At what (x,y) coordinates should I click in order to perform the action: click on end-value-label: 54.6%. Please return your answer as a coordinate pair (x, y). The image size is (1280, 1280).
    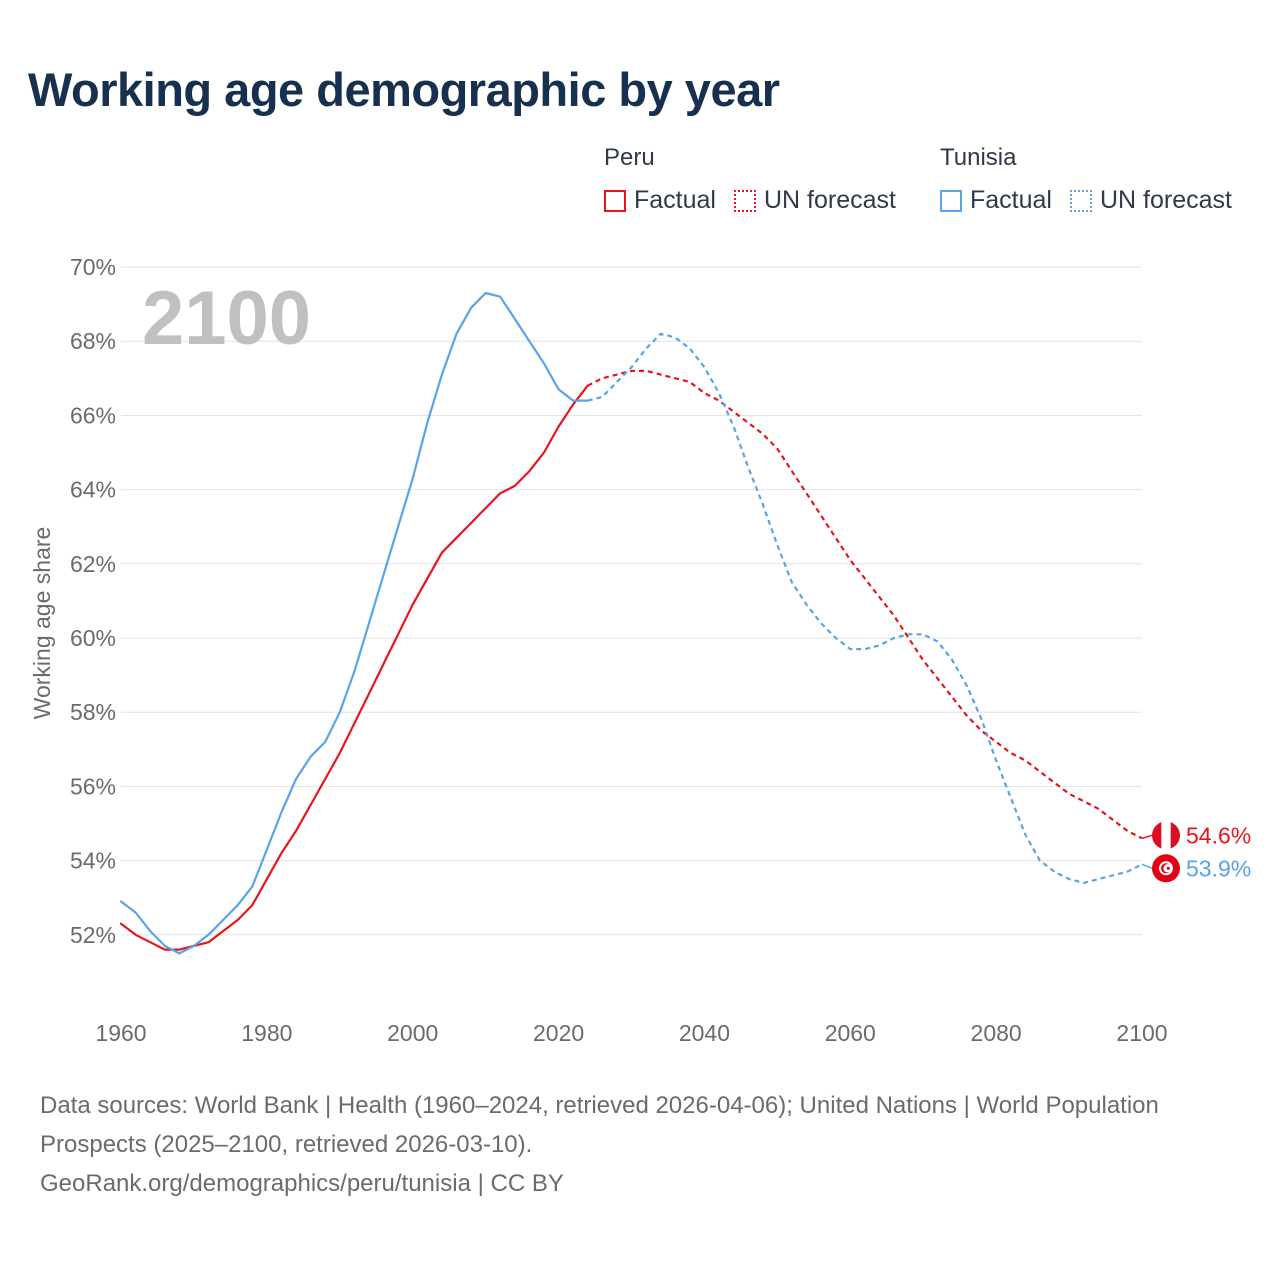
    Looking at the image, I should click on (1218, 835).